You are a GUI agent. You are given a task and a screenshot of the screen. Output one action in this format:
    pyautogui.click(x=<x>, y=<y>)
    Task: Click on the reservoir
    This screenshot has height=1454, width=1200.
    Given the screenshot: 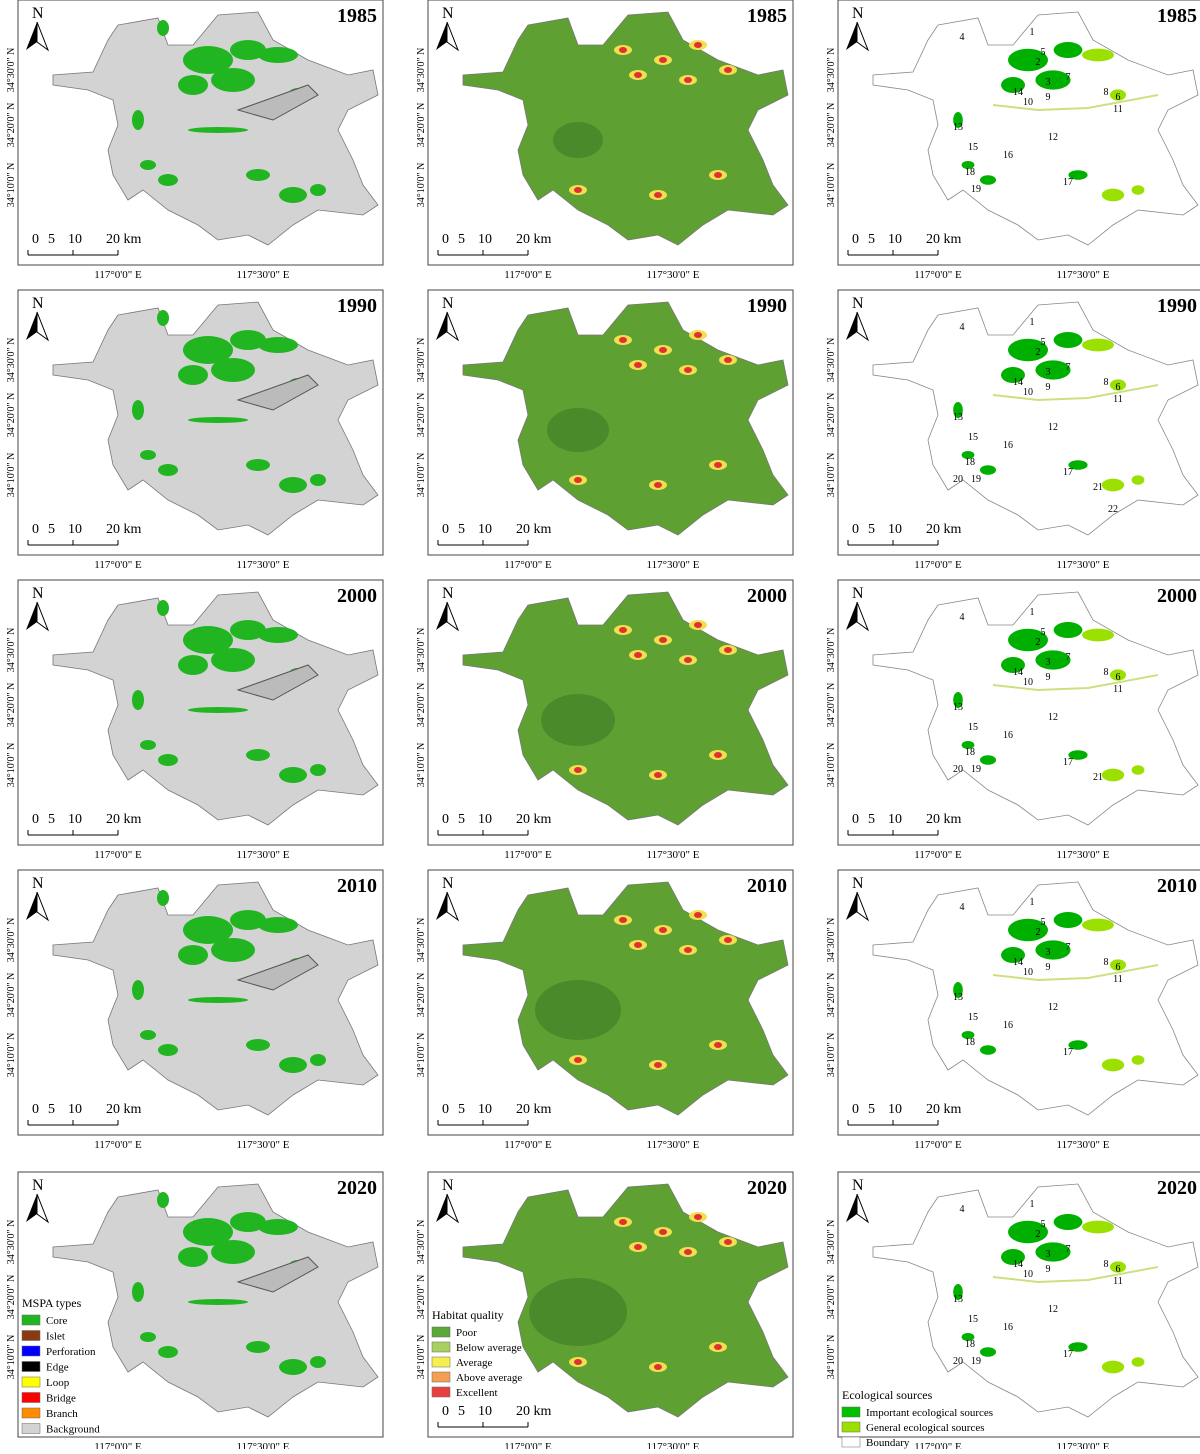 What is the action you would take?
    pyautogui.click(x=277, y=682)
    